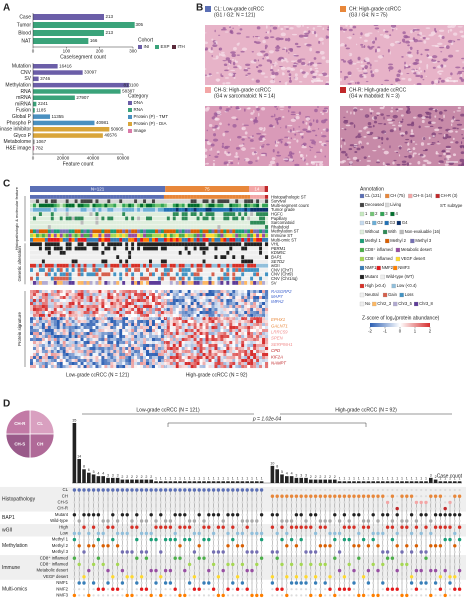  What do you see at coordinates (17, 142) in the screenshot?
I see `category-label: Metabolome` at bounding box center [17, 142].